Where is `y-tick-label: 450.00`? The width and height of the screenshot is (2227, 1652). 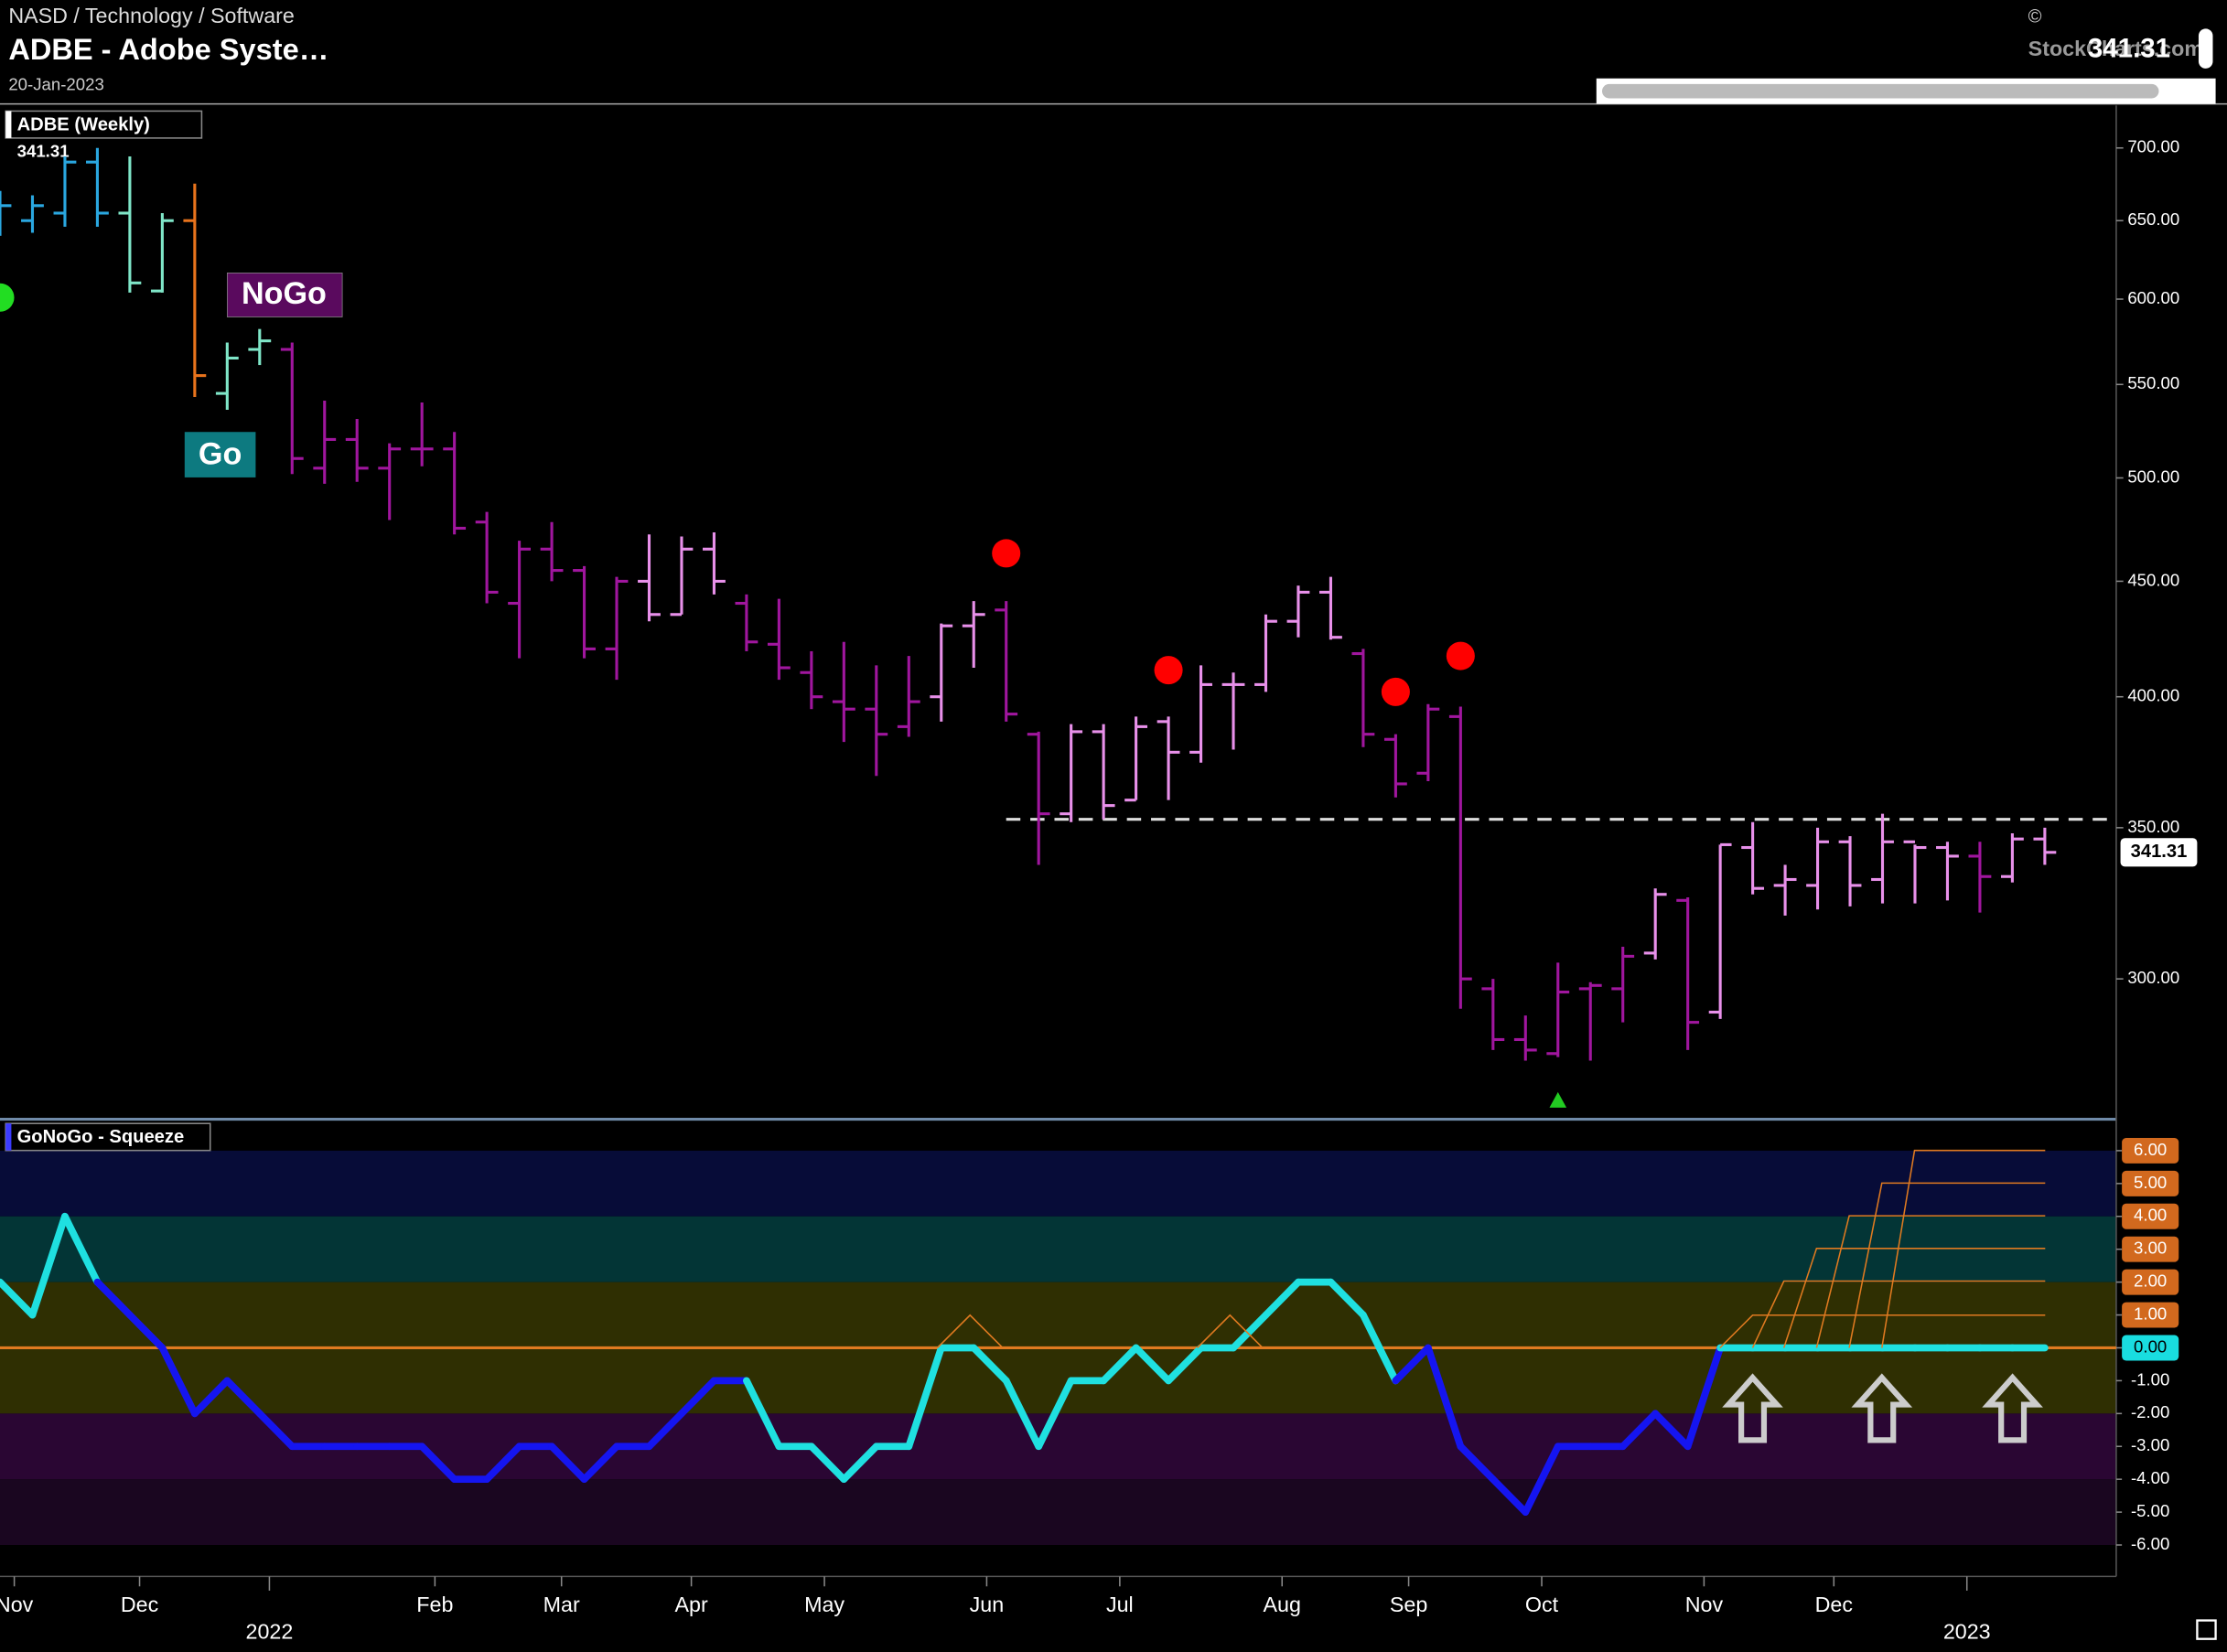 y-tick-label: 450.00 is located at coordinates (2153, 579).